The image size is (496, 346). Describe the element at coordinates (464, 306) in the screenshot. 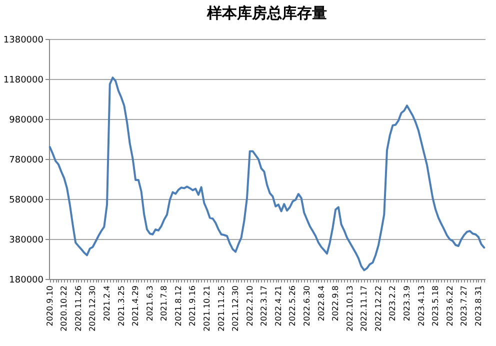

I see `x-tick-label: 2023.7.27` at that location.